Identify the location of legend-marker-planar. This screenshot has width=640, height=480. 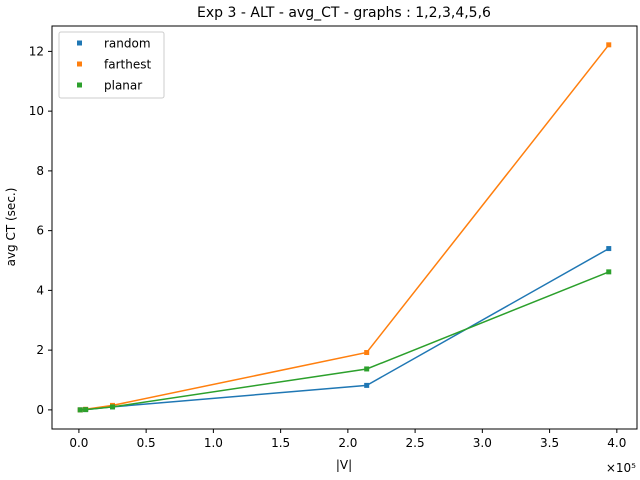
(79, 85).